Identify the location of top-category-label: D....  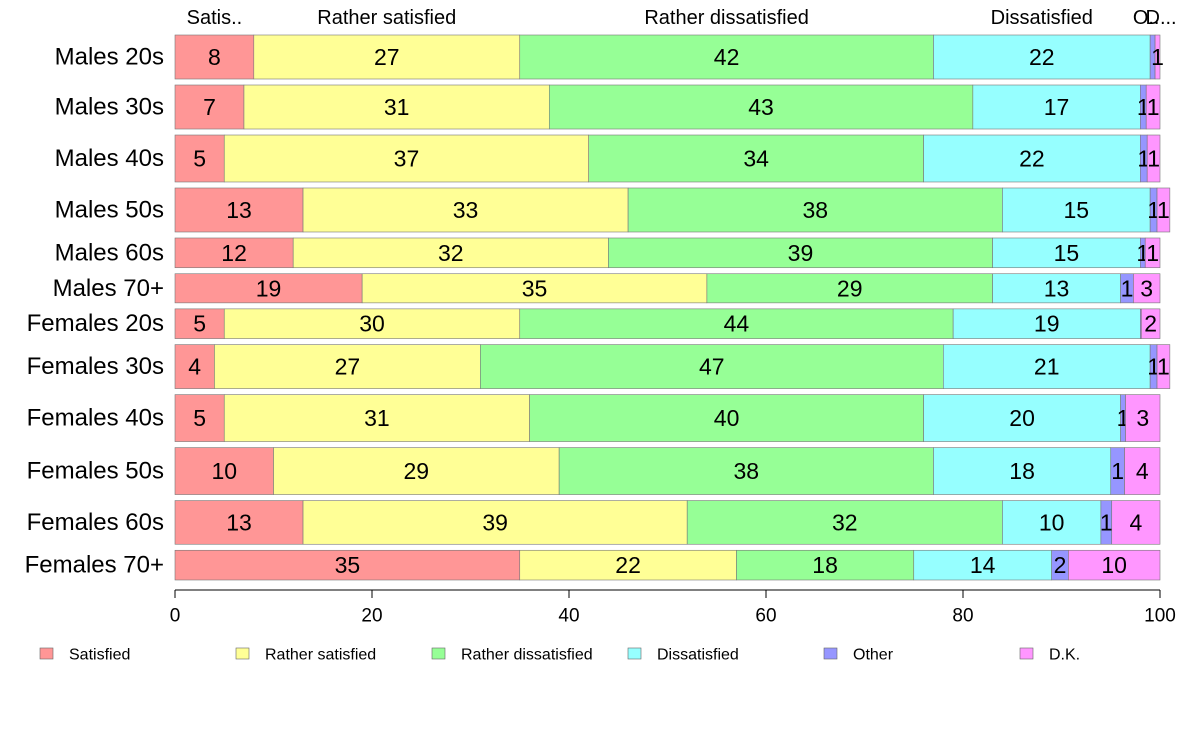
(1161, 18).